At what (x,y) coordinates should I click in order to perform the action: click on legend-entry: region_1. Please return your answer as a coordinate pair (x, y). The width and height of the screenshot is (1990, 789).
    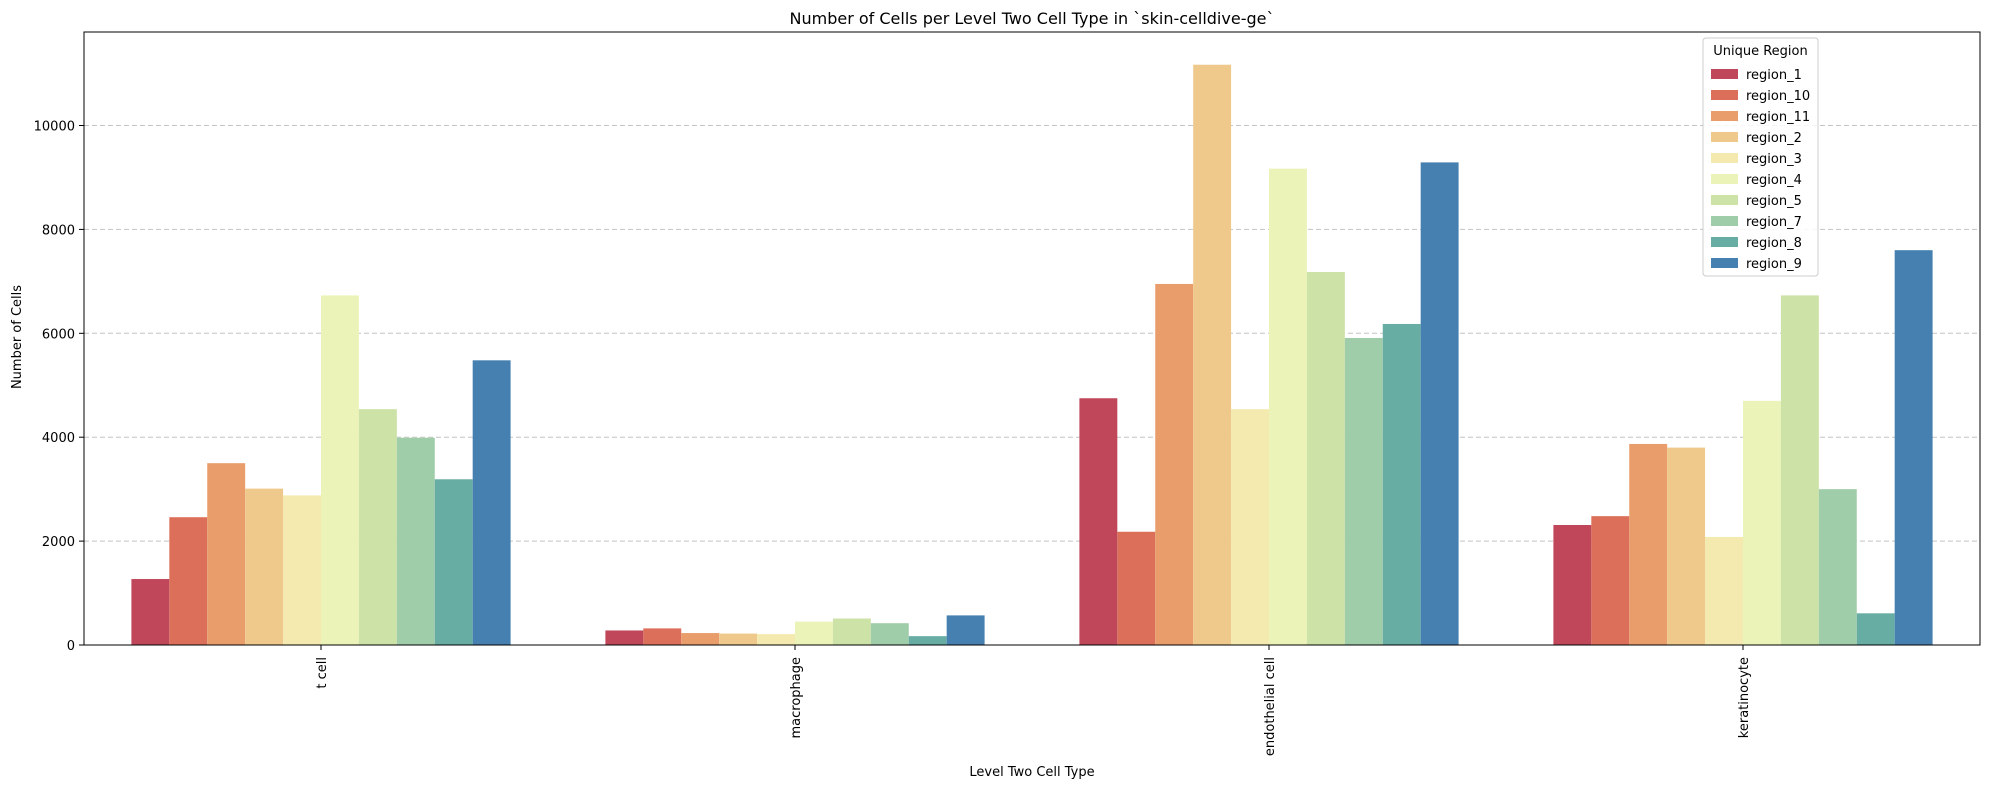
    Looking at the image, I should click on (1774, 75).